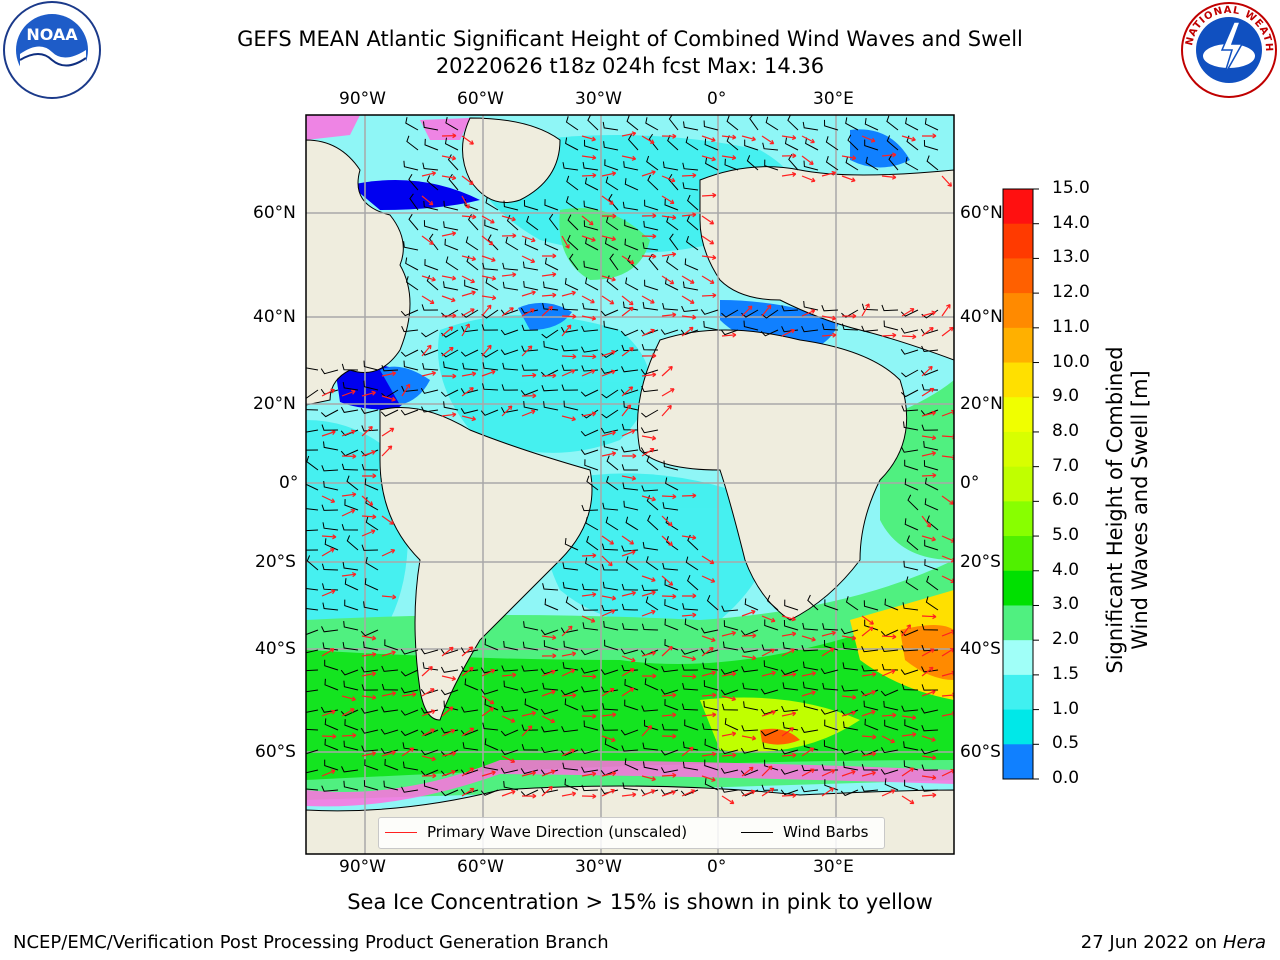 The image size is (1280, 960). Describe the element at coordinates (274, 317) in the screenshot. I see `lat-tick-left: 40°N` at that location.